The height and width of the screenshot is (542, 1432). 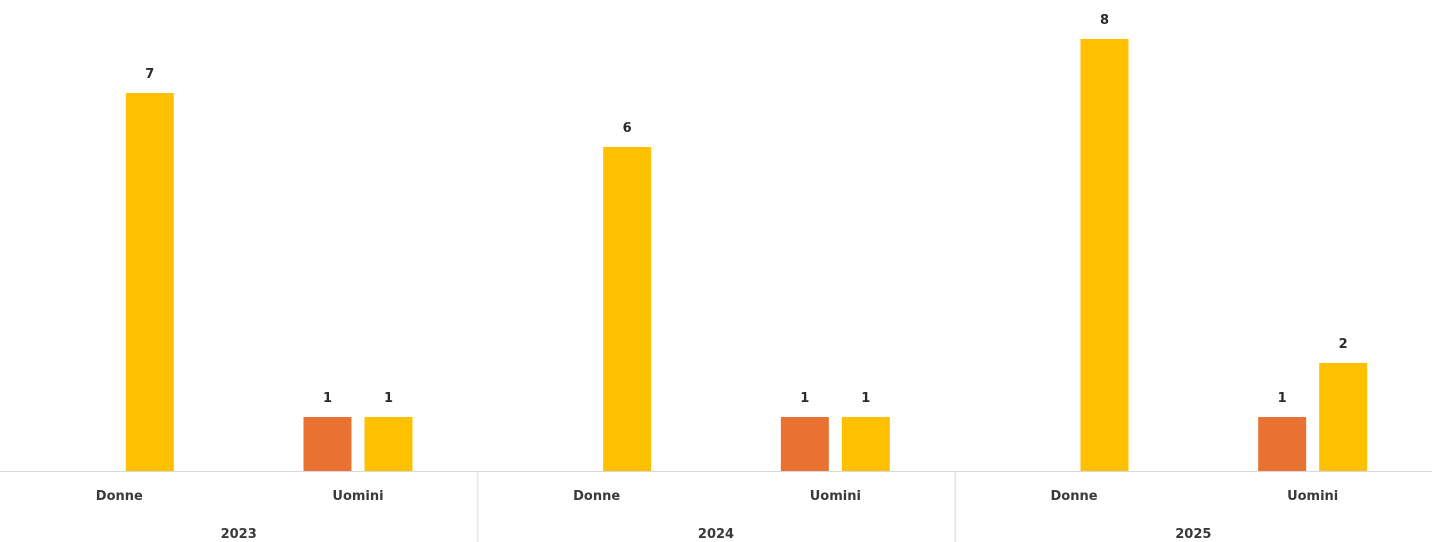 What do you see at coordinates (627, 128) in the screenshot?
I see `data-label: 6` at bounding box center [627, 128].